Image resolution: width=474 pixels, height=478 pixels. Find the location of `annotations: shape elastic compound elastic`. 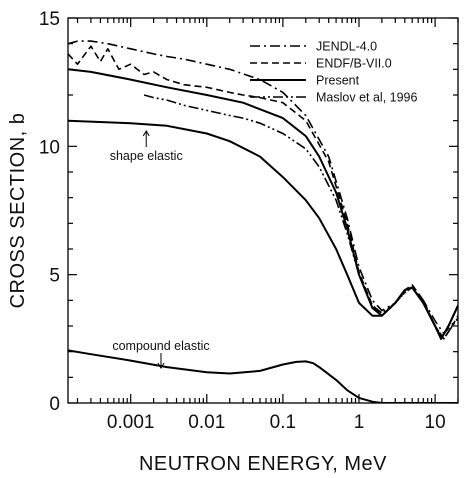

annotations: shape elastic compound elastic is located at coordinates (160, 249).